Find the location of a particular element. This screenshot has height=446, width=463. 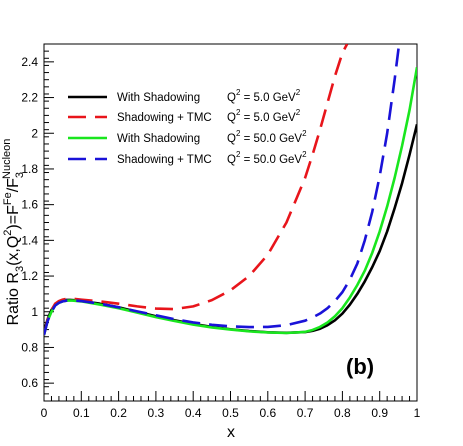

y-tick-label: 1.8 is located at coordinates (29, 169).